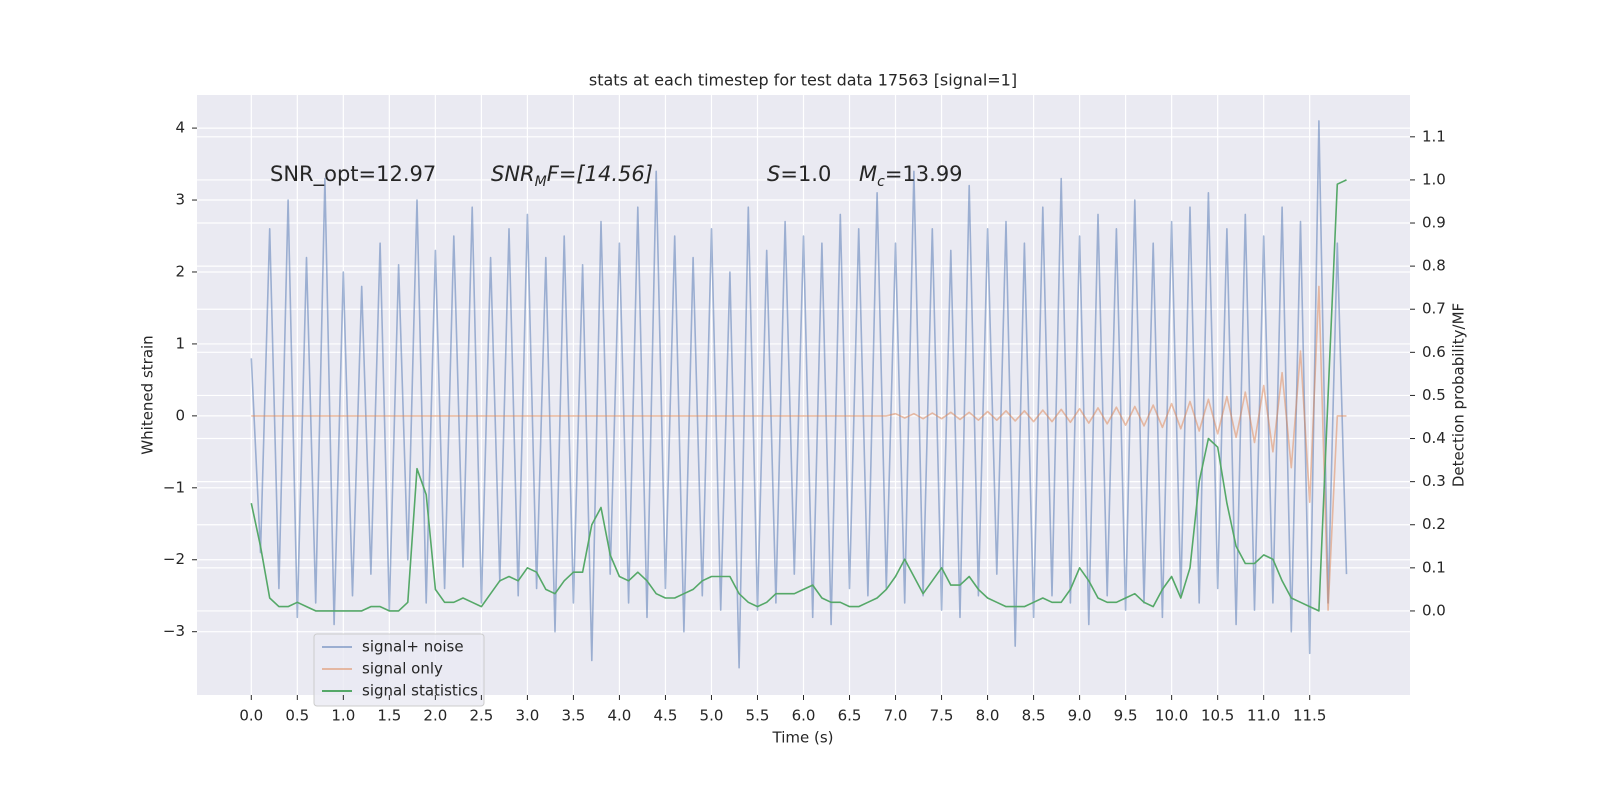 The height and width of the screenshot is (800, 1600). I want to click on y2-tick-label: 0.9, so click(1434, 223).